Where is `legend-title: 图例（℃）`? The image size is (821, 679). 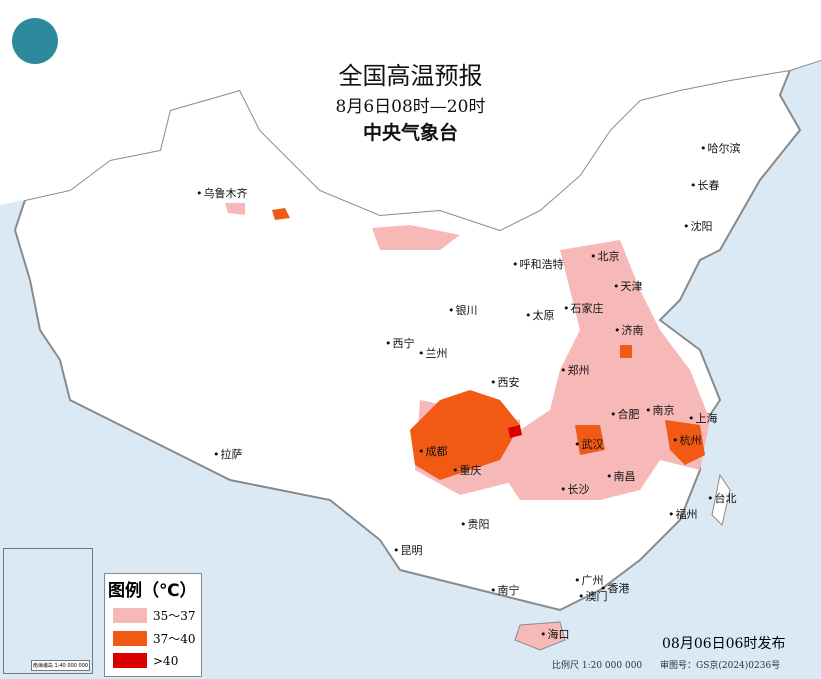 legend-title: 图例（℃） is located at coordinates (152, 591).